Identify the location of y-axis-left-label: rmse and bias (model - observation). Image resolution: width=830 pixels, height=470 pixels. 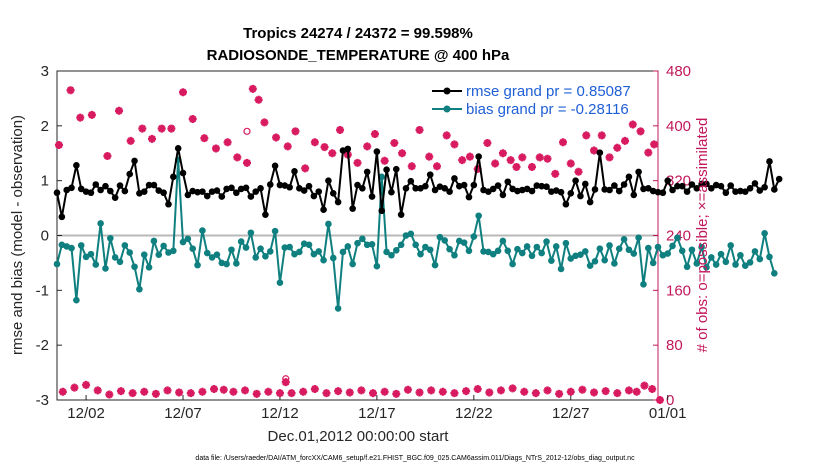
(17, 235).